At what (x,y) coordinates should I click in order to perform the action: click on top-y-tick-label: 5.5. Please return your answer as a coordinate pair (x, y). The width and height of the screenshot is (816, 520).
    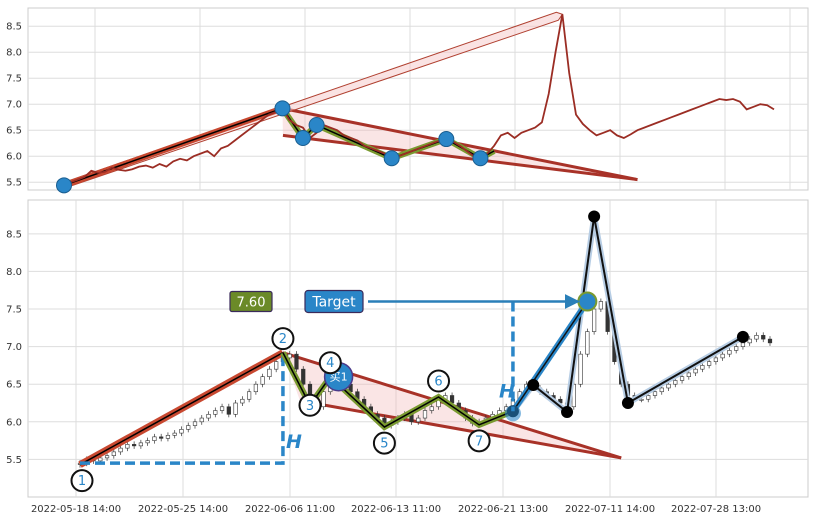
    Looking at the image, I should click on (14, 183).